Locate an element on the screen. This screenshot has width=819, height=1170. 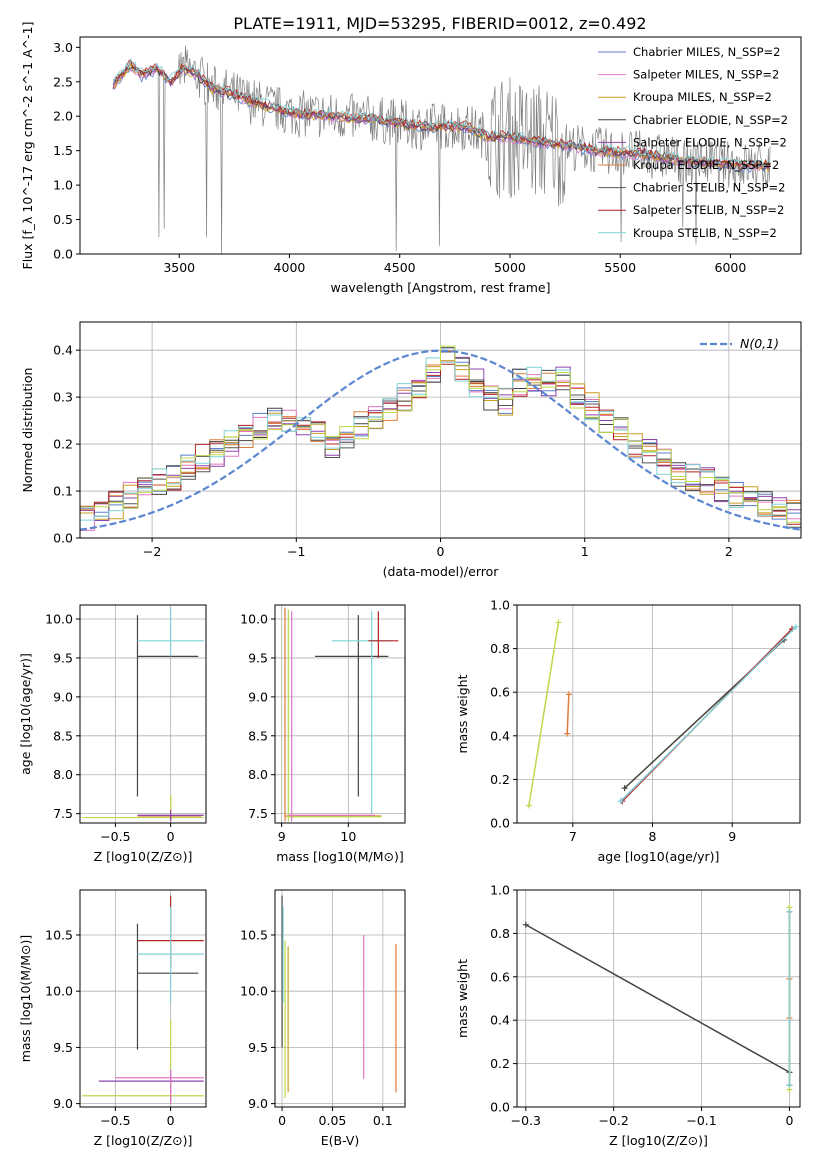
x-tick-label: −0.5 is located at coordinates (115, 836).